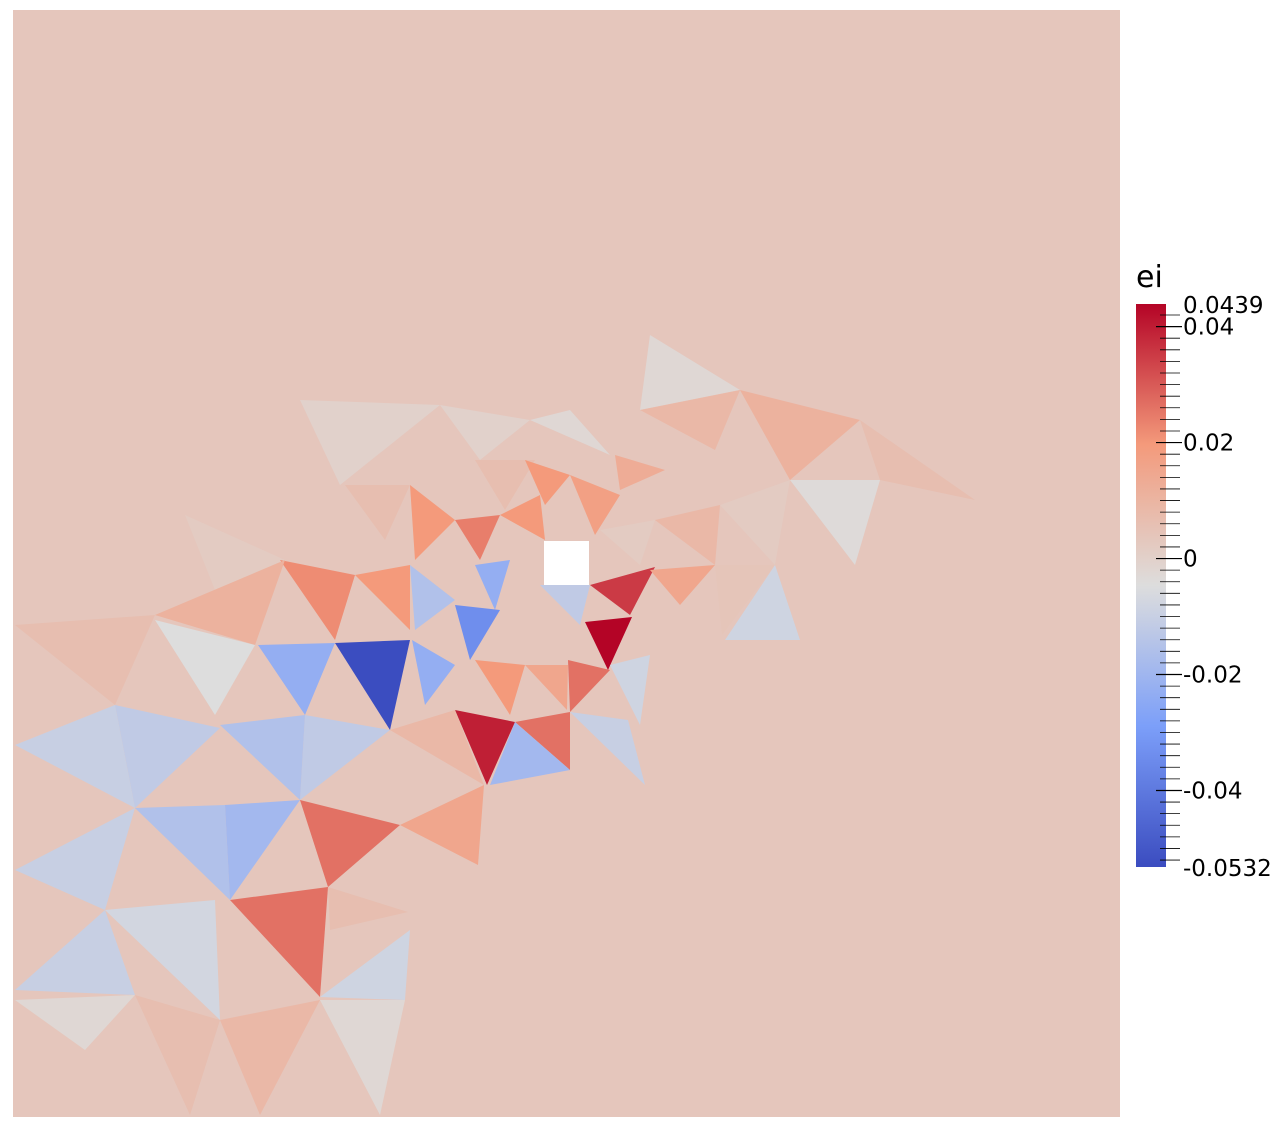 This screenshot has height=1134, width=1278. Describe the element at coordinates (1213, 676) in the screenshot. I see `colorbar-tick-label: -0.02` at that location.